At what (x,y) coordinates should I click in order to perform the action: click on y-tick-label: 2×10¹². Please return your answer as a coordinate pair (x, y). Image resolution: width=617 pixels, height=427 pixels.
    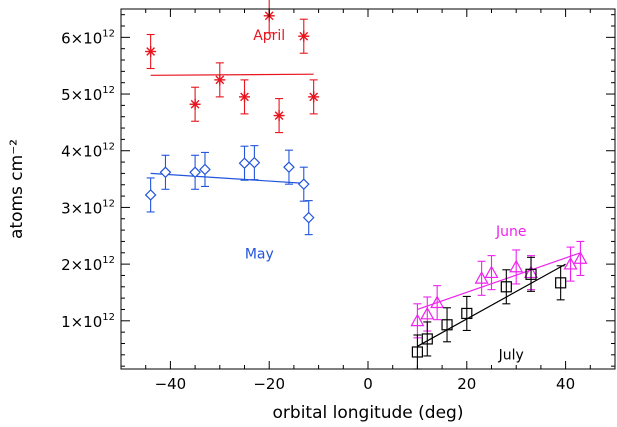
    Looking at the image, I should click on (88, 264).